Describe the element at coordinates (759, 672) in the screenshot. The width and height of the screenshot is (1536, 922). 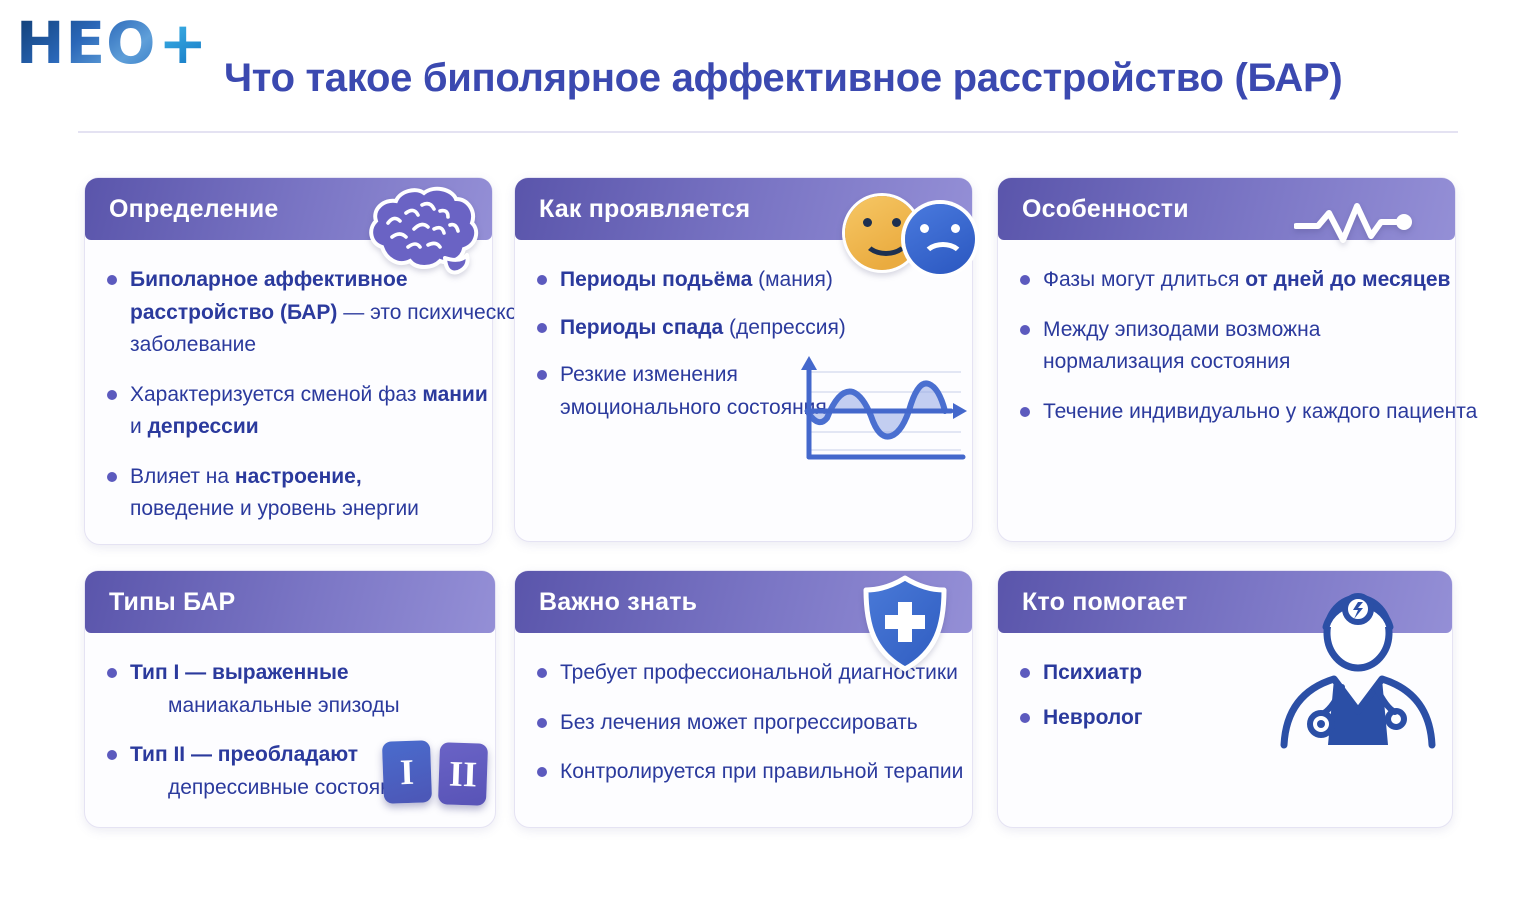
I see `bullet-text: Требует профессиональной диагностики` at that location.